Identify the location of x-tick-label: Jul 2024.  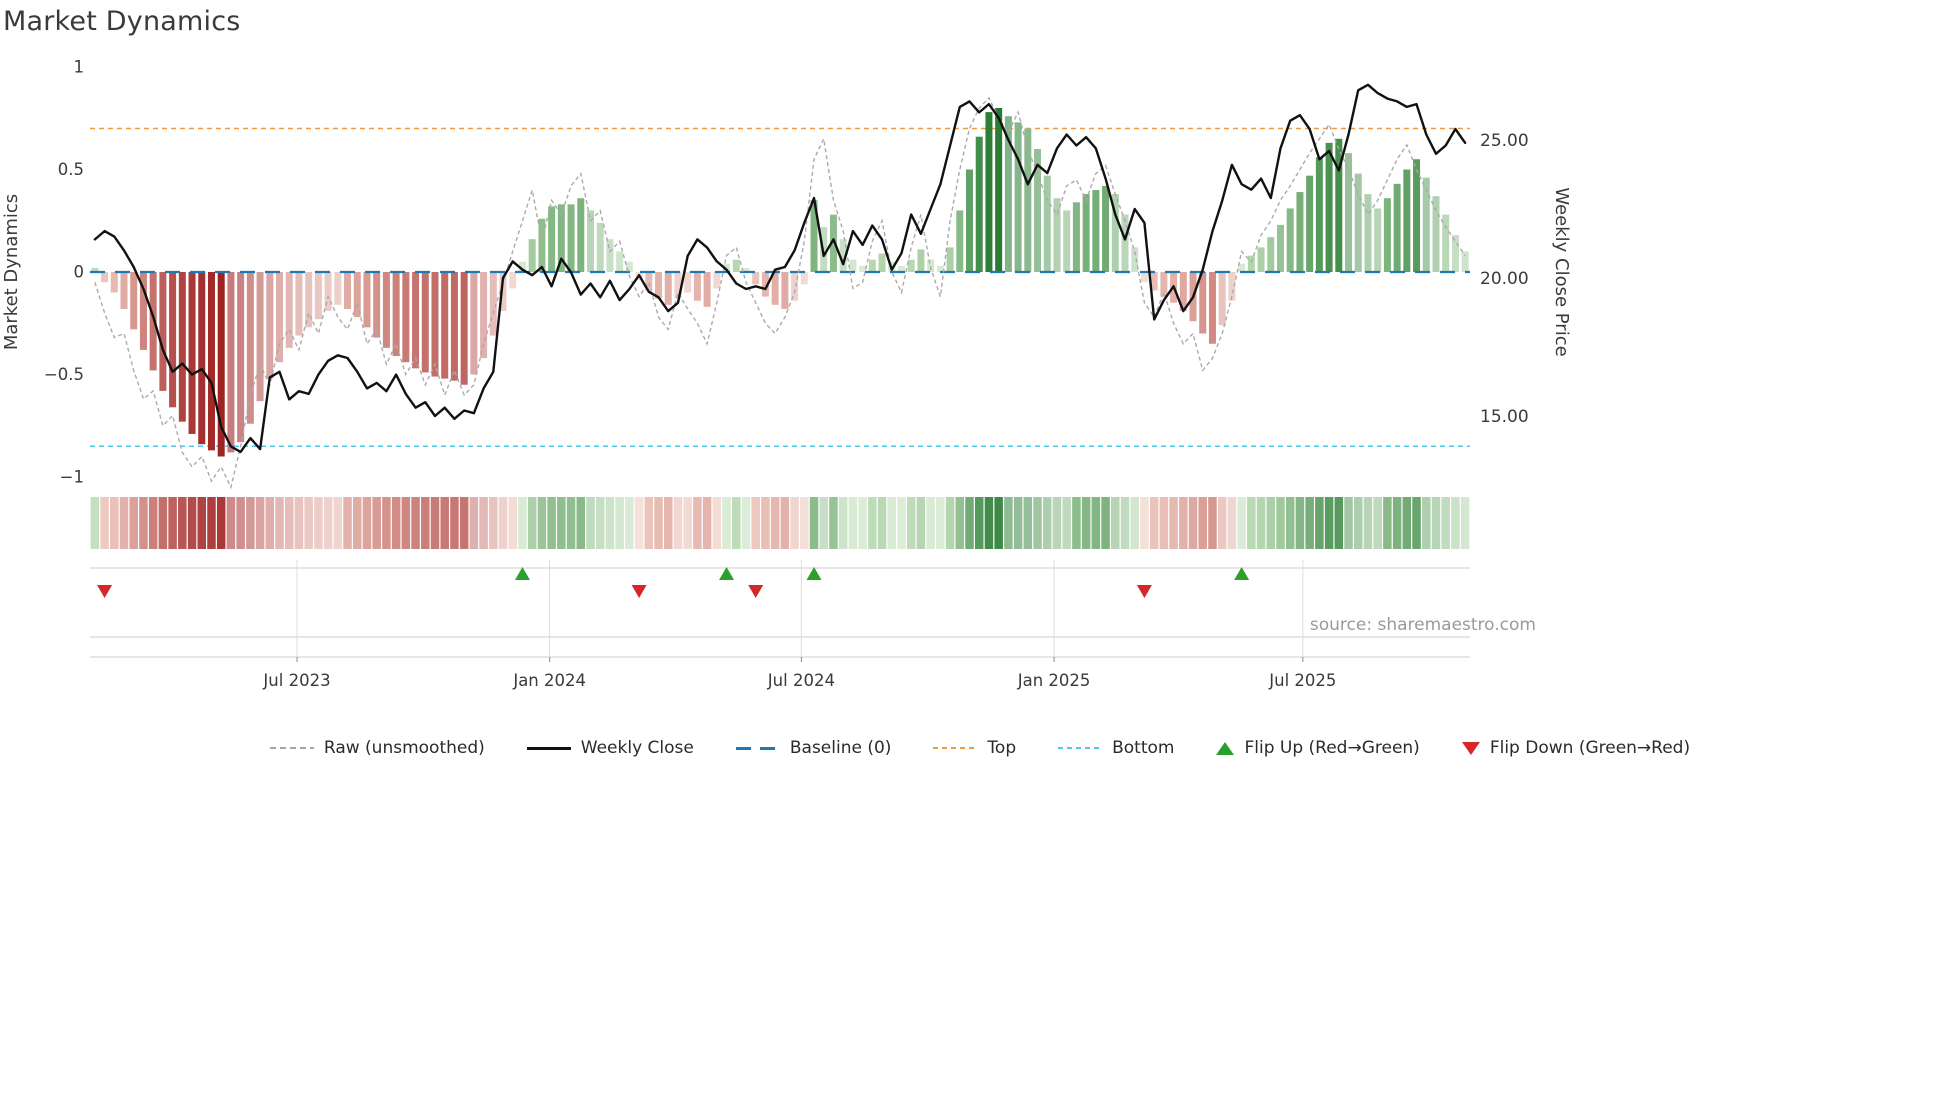
(801, 680).